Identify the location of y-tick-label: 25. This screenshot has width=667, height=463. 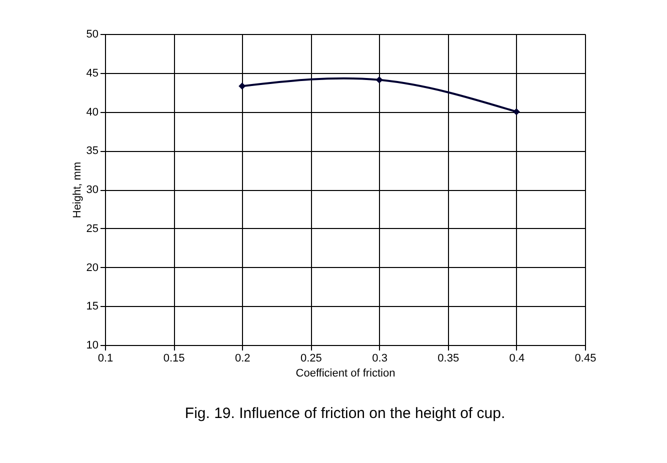
(92, 228).